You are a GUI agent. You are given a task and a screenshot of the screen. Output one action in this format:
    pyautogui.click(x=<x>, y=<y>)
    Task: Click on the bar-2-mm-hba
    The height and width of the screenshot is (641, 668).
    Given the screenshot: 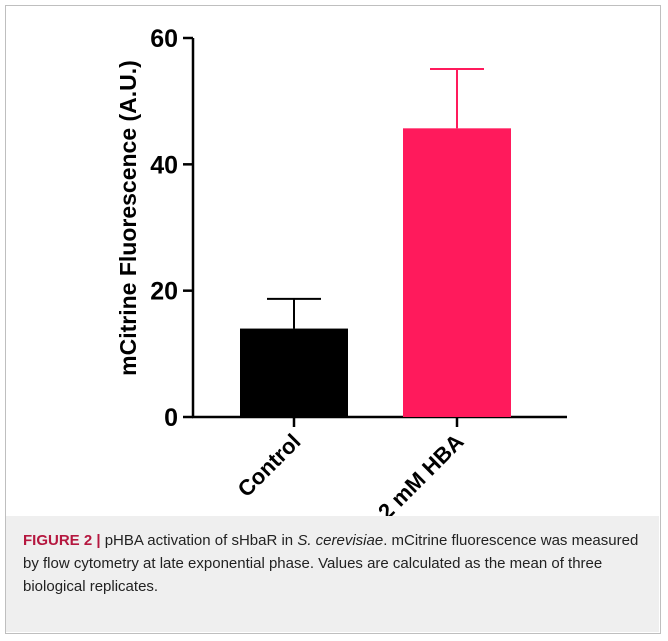 What is the action you would take?
    pyautogui.click(x=457, y=272)
    